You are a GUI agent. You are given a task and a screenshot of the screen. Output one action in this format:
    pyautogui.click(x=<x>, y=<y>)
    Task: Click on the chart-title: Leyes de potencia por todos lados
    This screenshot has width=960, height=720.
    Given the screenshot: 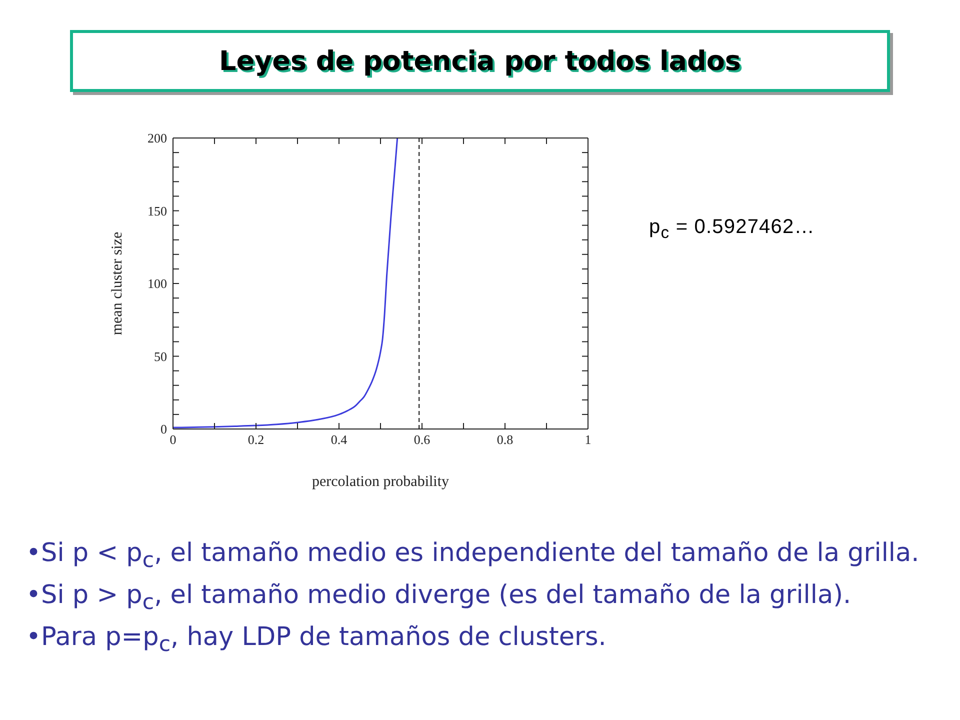 What is the action you would take?
    pyautogui.click(x=480, y=61)
    